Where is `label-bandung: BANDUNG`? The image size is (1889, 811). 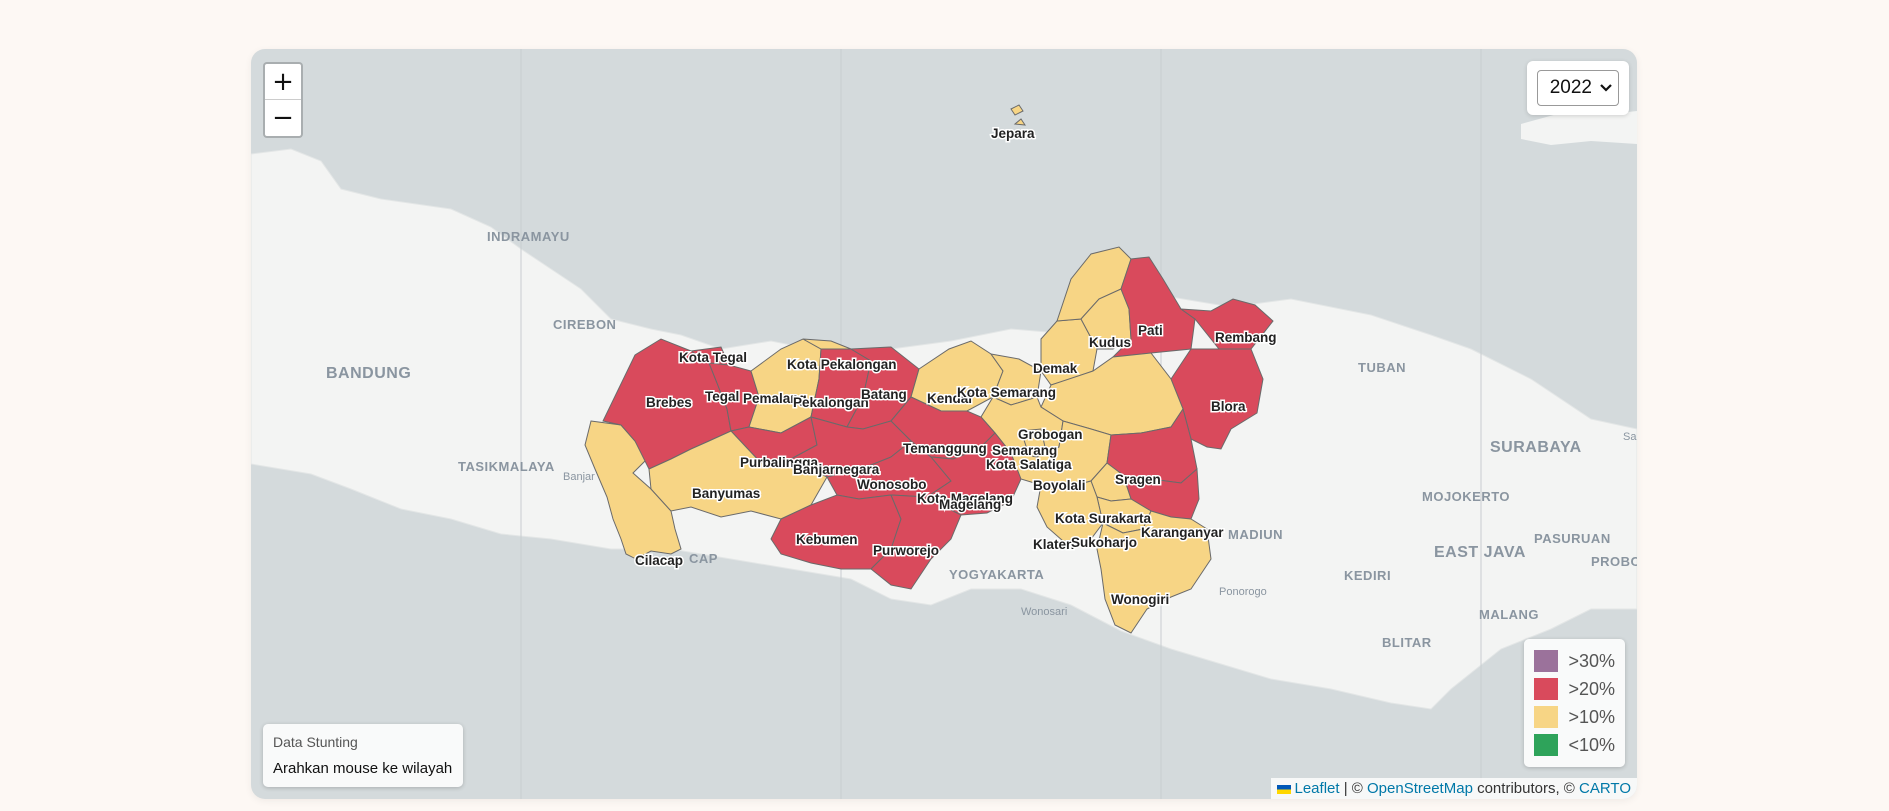
label-bandung: BANDUNG is located at coordinates (368, 373).